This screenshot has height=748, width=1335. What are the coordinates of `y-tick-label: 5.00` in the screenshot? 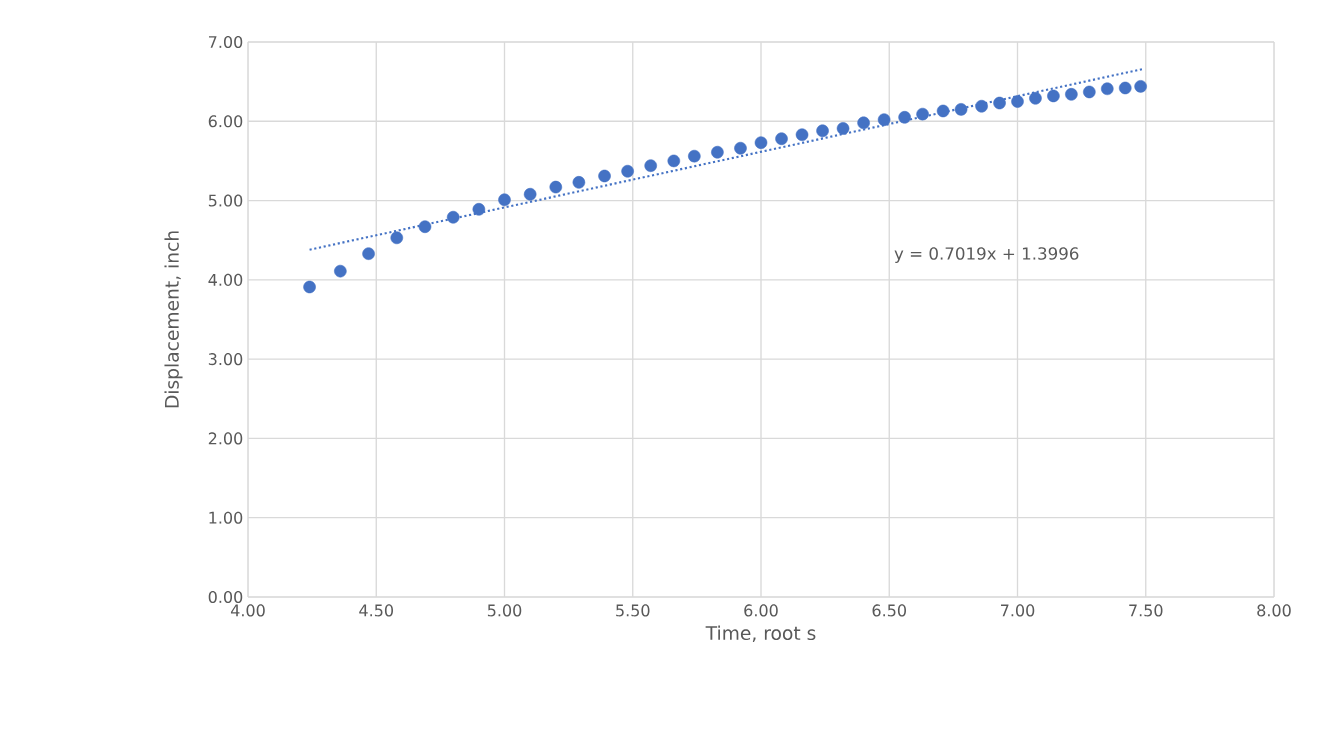 It's located at (225, 200).